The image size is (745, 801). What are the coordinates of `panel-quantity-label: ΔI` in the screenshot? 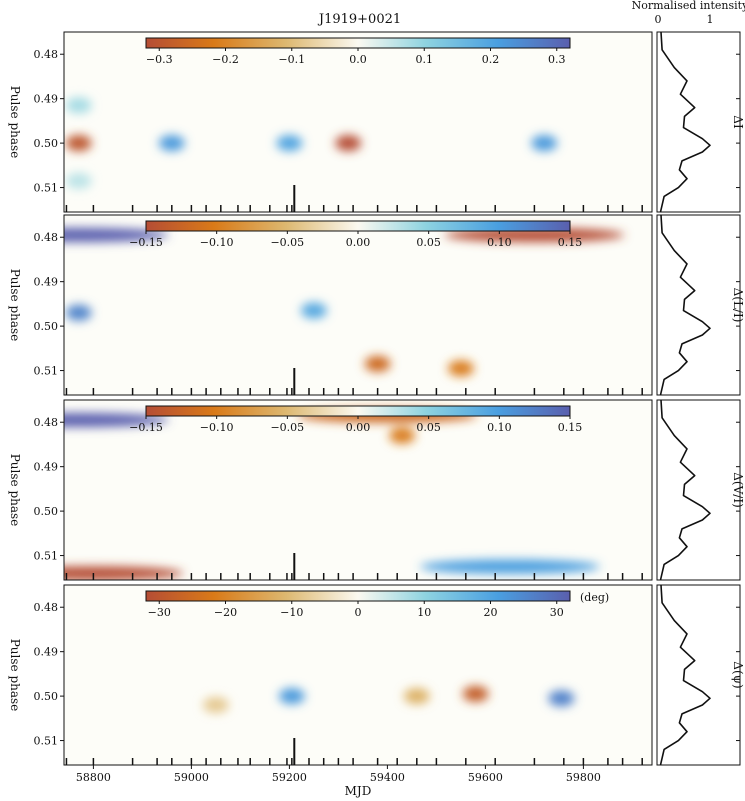 It's located at (738, 122).